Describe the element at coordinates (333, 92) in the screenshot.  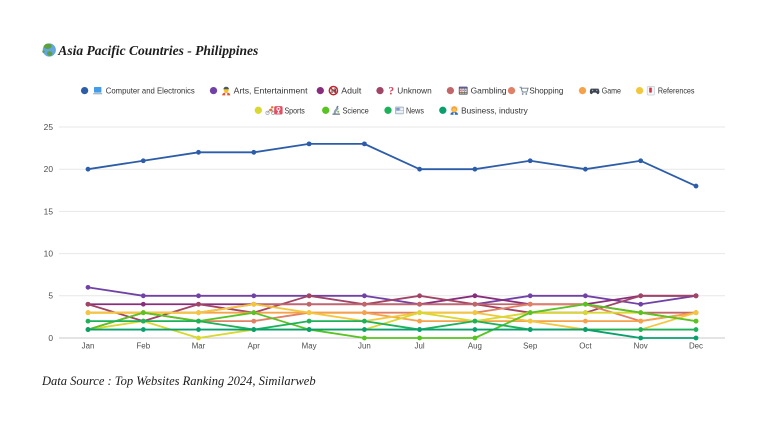
I see `svg-text: 18` at that location.